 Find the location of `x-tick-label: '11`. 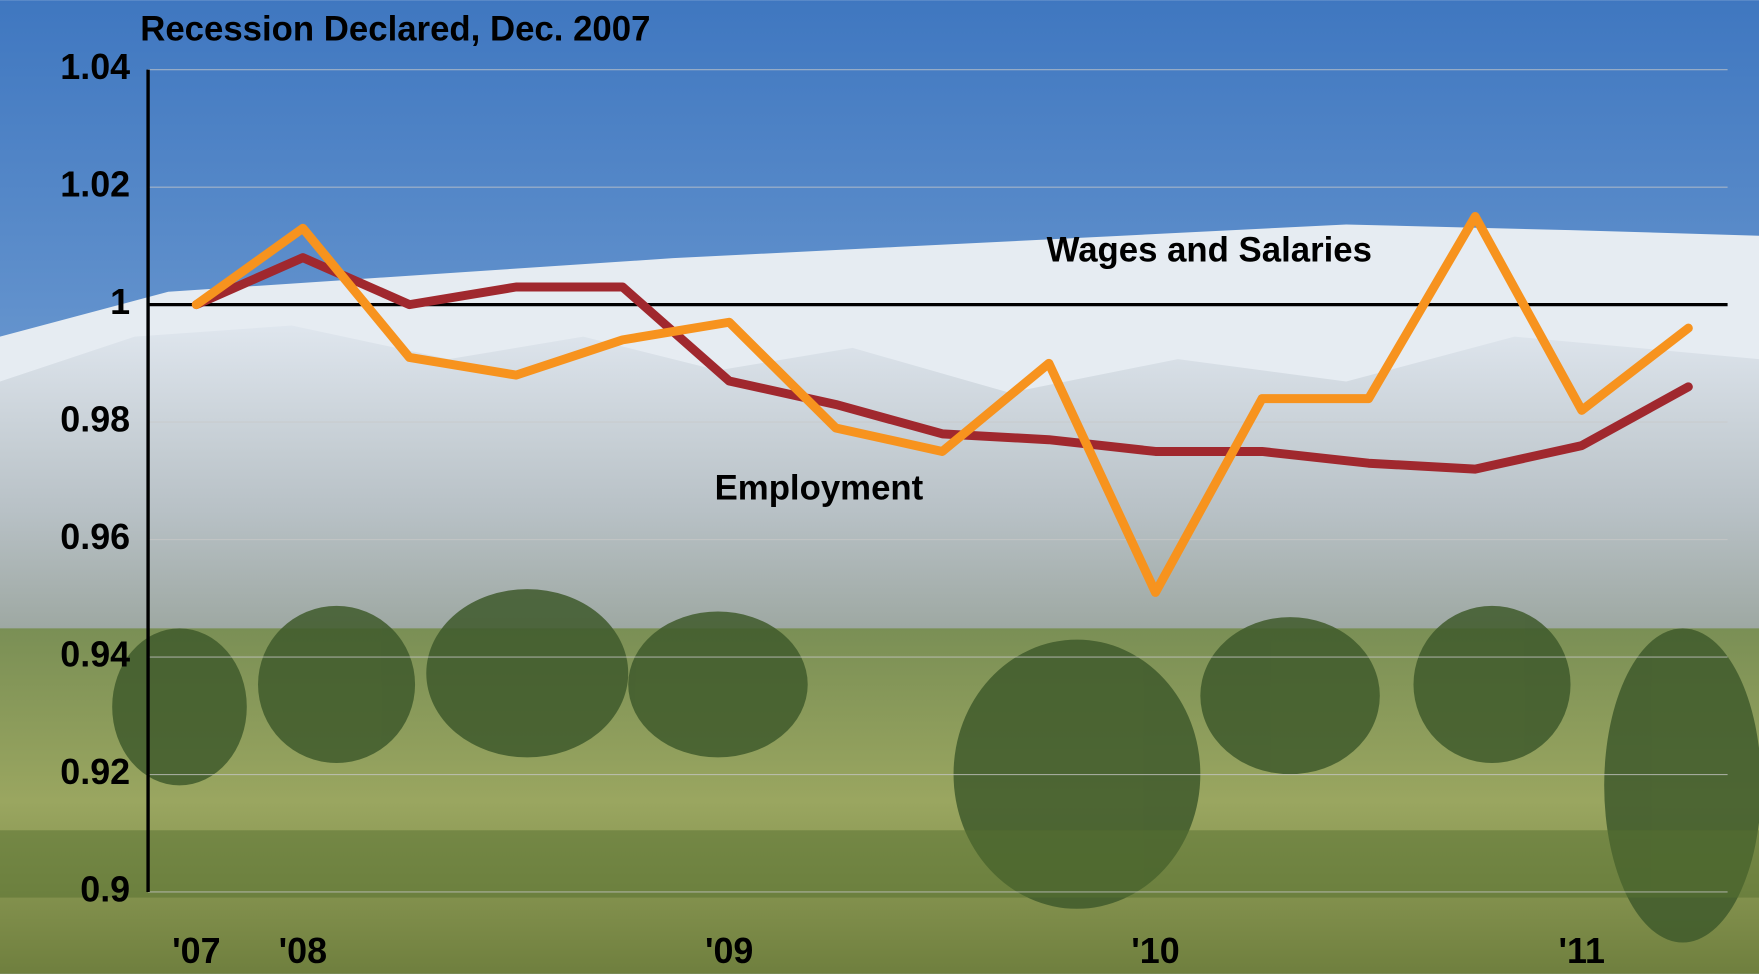

x-tick-label: '11 is located at coordinates (1582, 951).